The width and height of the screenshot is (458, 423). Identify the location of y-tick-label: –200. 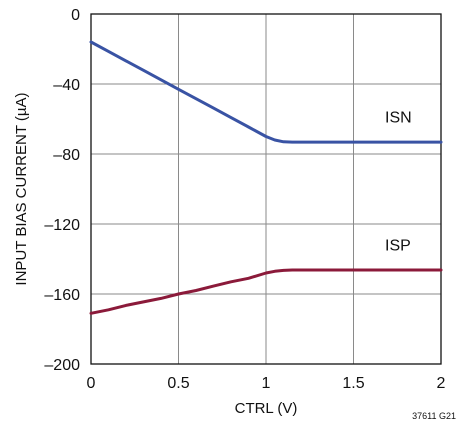
(62, 365).